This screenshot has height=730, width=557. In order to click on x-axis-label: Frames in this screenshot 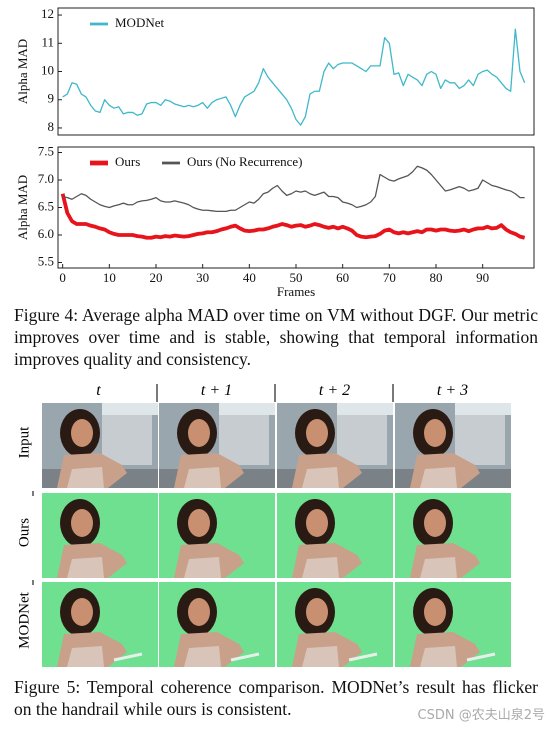, I will do `click(296, 291)`.